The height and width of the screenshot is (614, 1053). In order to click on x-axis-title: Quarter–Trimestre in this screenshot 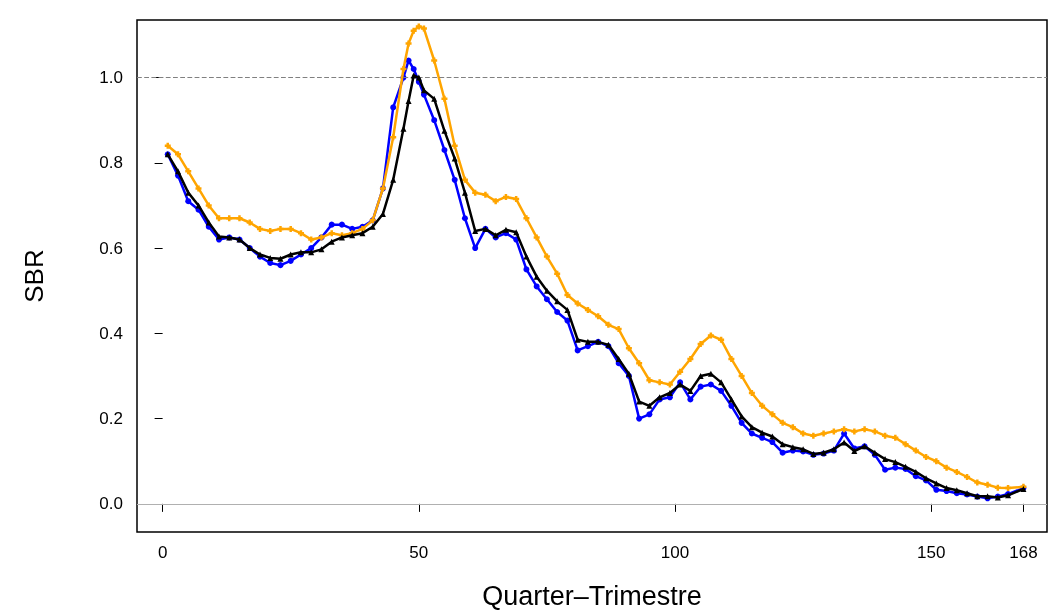, I will do `click(592, 595)`.